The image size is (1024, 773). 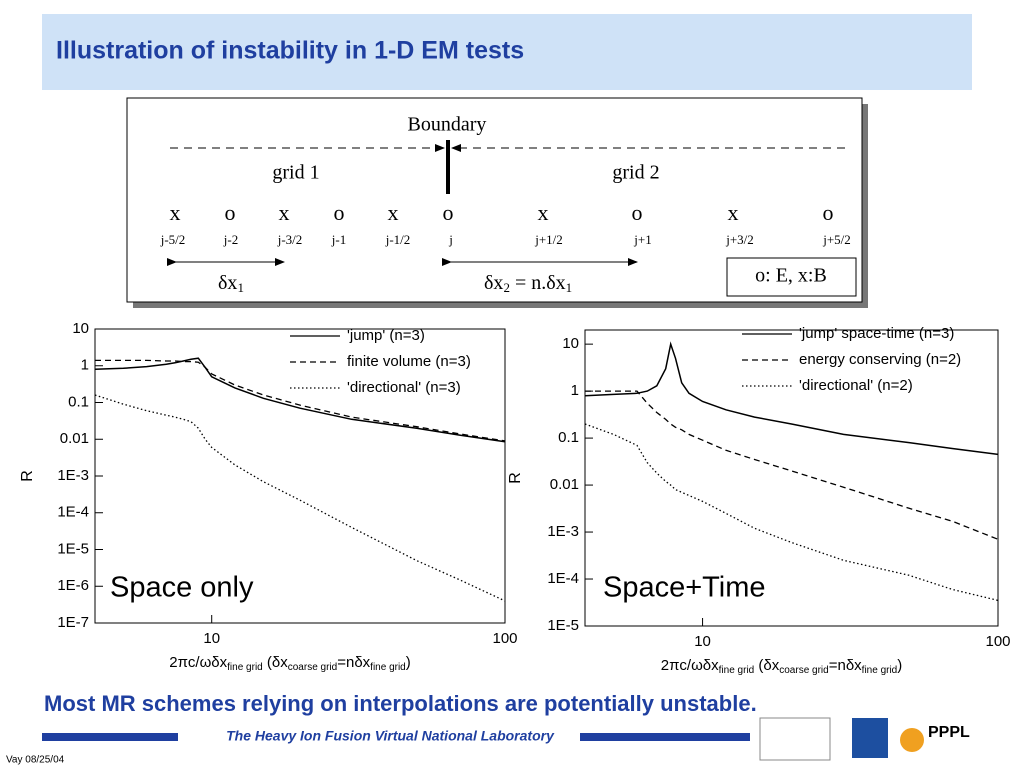 What do you see at coordinates (702, 641) in the screenshot?
I see `x-tick-label: 10` at bounding box center [702, 641].